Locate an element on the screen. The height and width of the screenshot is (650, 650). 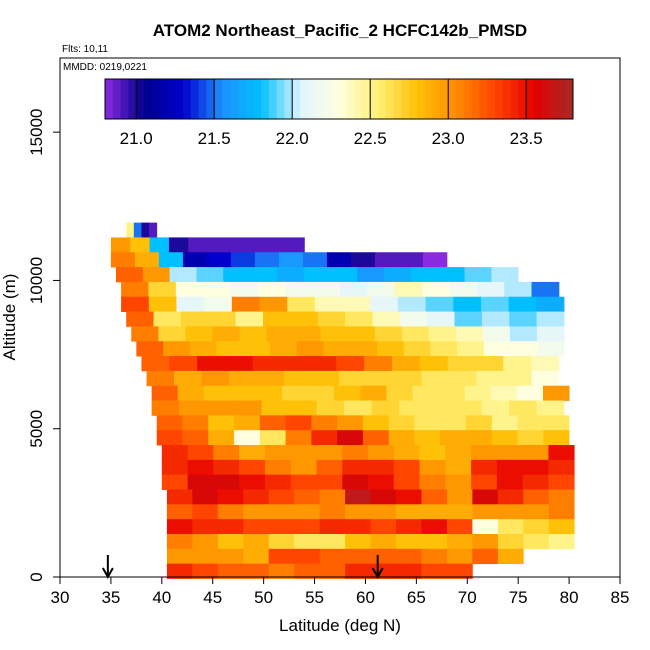
x-tick-label: 85 is located at coordinates (620, 597).